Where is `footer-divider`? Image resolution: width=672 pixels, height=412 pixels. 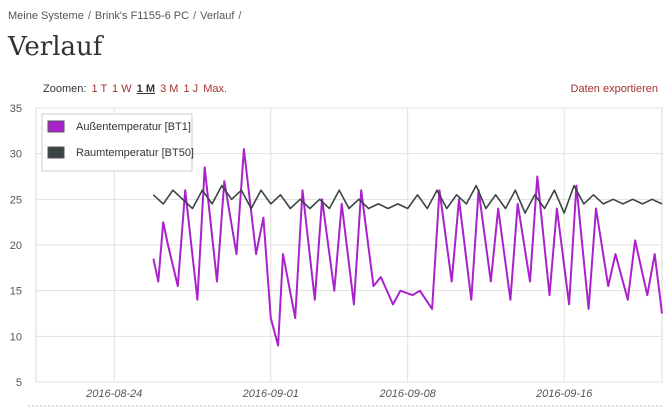 footer-divider is located at coordinates (345, 406).